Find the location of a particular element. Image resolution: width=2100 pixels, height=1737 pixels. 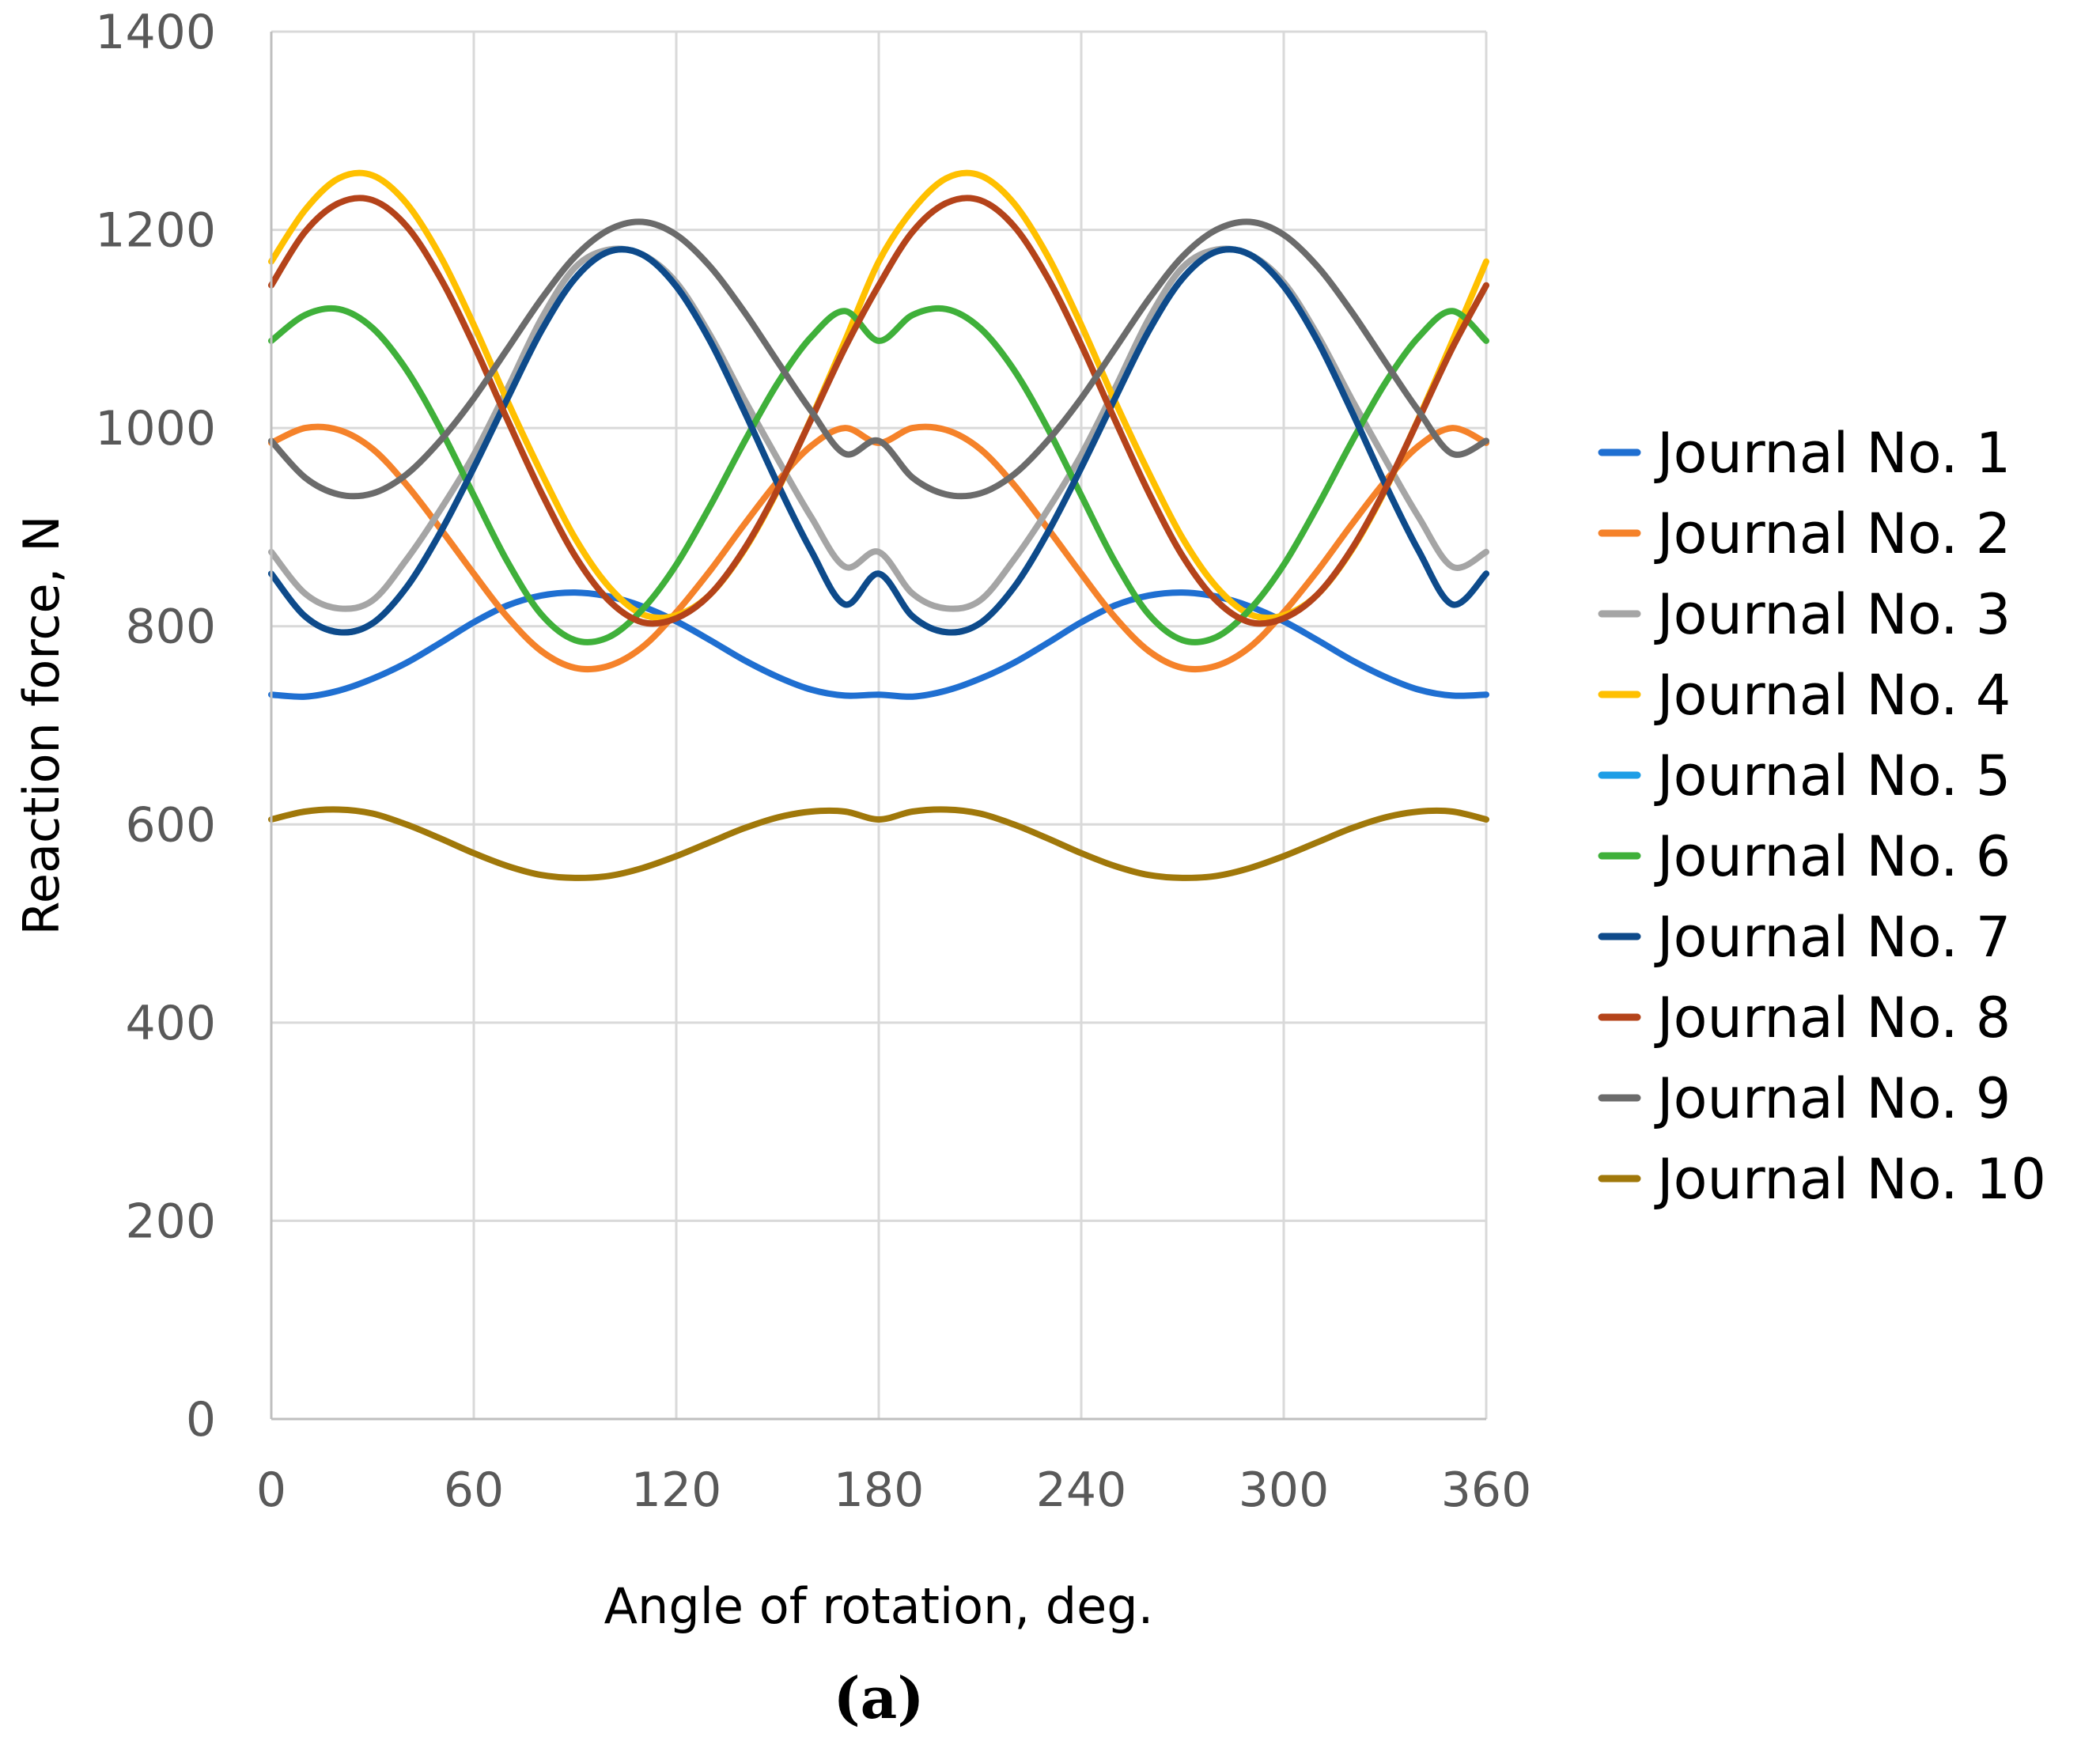

y-tick-label: 0 is located at coordinates (201, 1420).